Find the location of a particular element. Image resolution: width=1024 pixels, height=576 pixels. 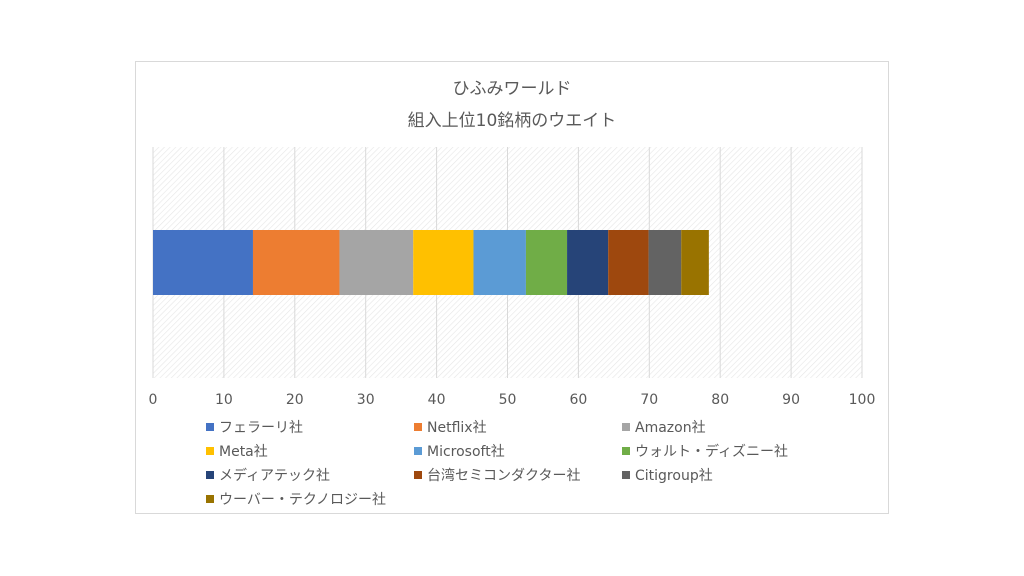

x-tick-label: 50 is located at coordinates (508, 400).